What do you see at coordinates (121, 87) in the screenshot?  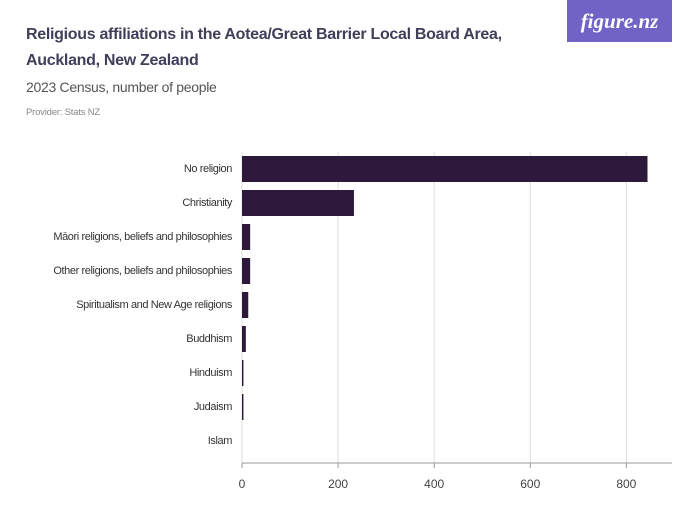 I see `chart-subtitle: 2023 Census, number of people` at bounding box center [121, 87].